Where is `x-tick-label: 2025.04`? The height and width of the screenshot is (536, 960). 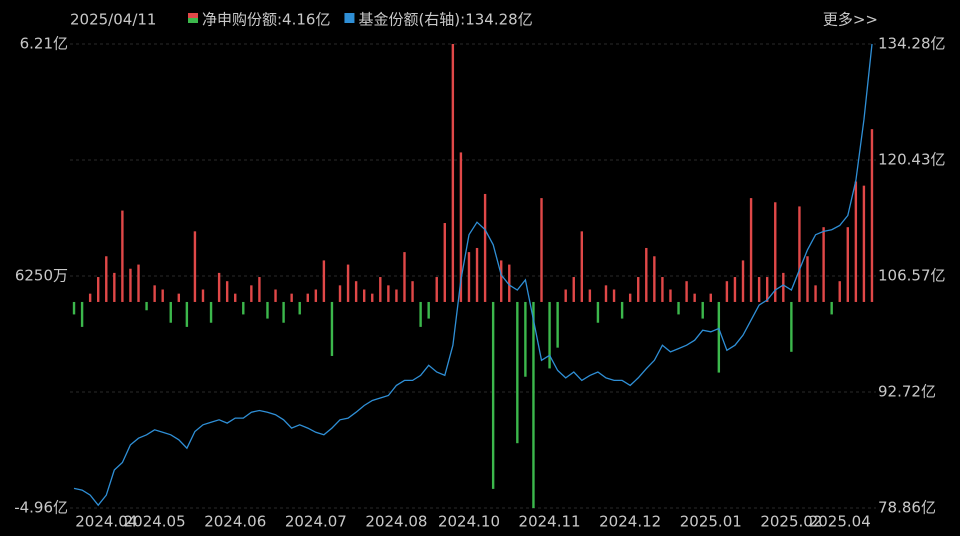
x-tick-label: 2025.04 is located at coordinates (840, 522).